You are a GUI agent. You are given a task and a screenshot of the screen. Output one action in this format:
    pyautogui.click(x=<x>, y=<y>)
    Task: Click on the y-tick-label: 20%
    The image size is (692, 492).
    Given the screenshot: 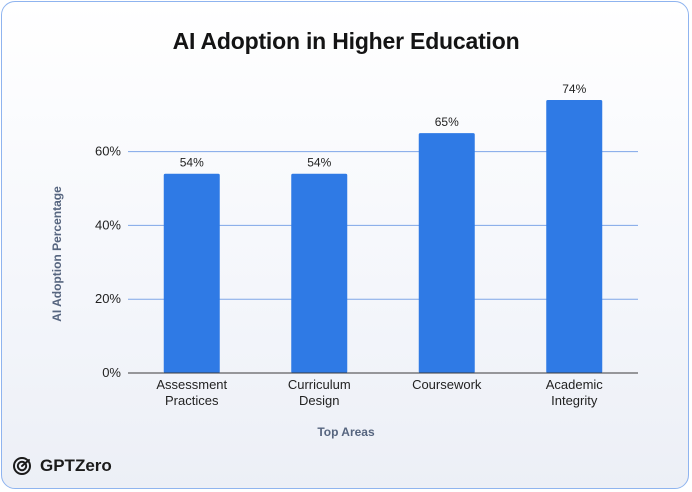 What is the action you would take?
    pyautogui.click(x=108, y=298)
    